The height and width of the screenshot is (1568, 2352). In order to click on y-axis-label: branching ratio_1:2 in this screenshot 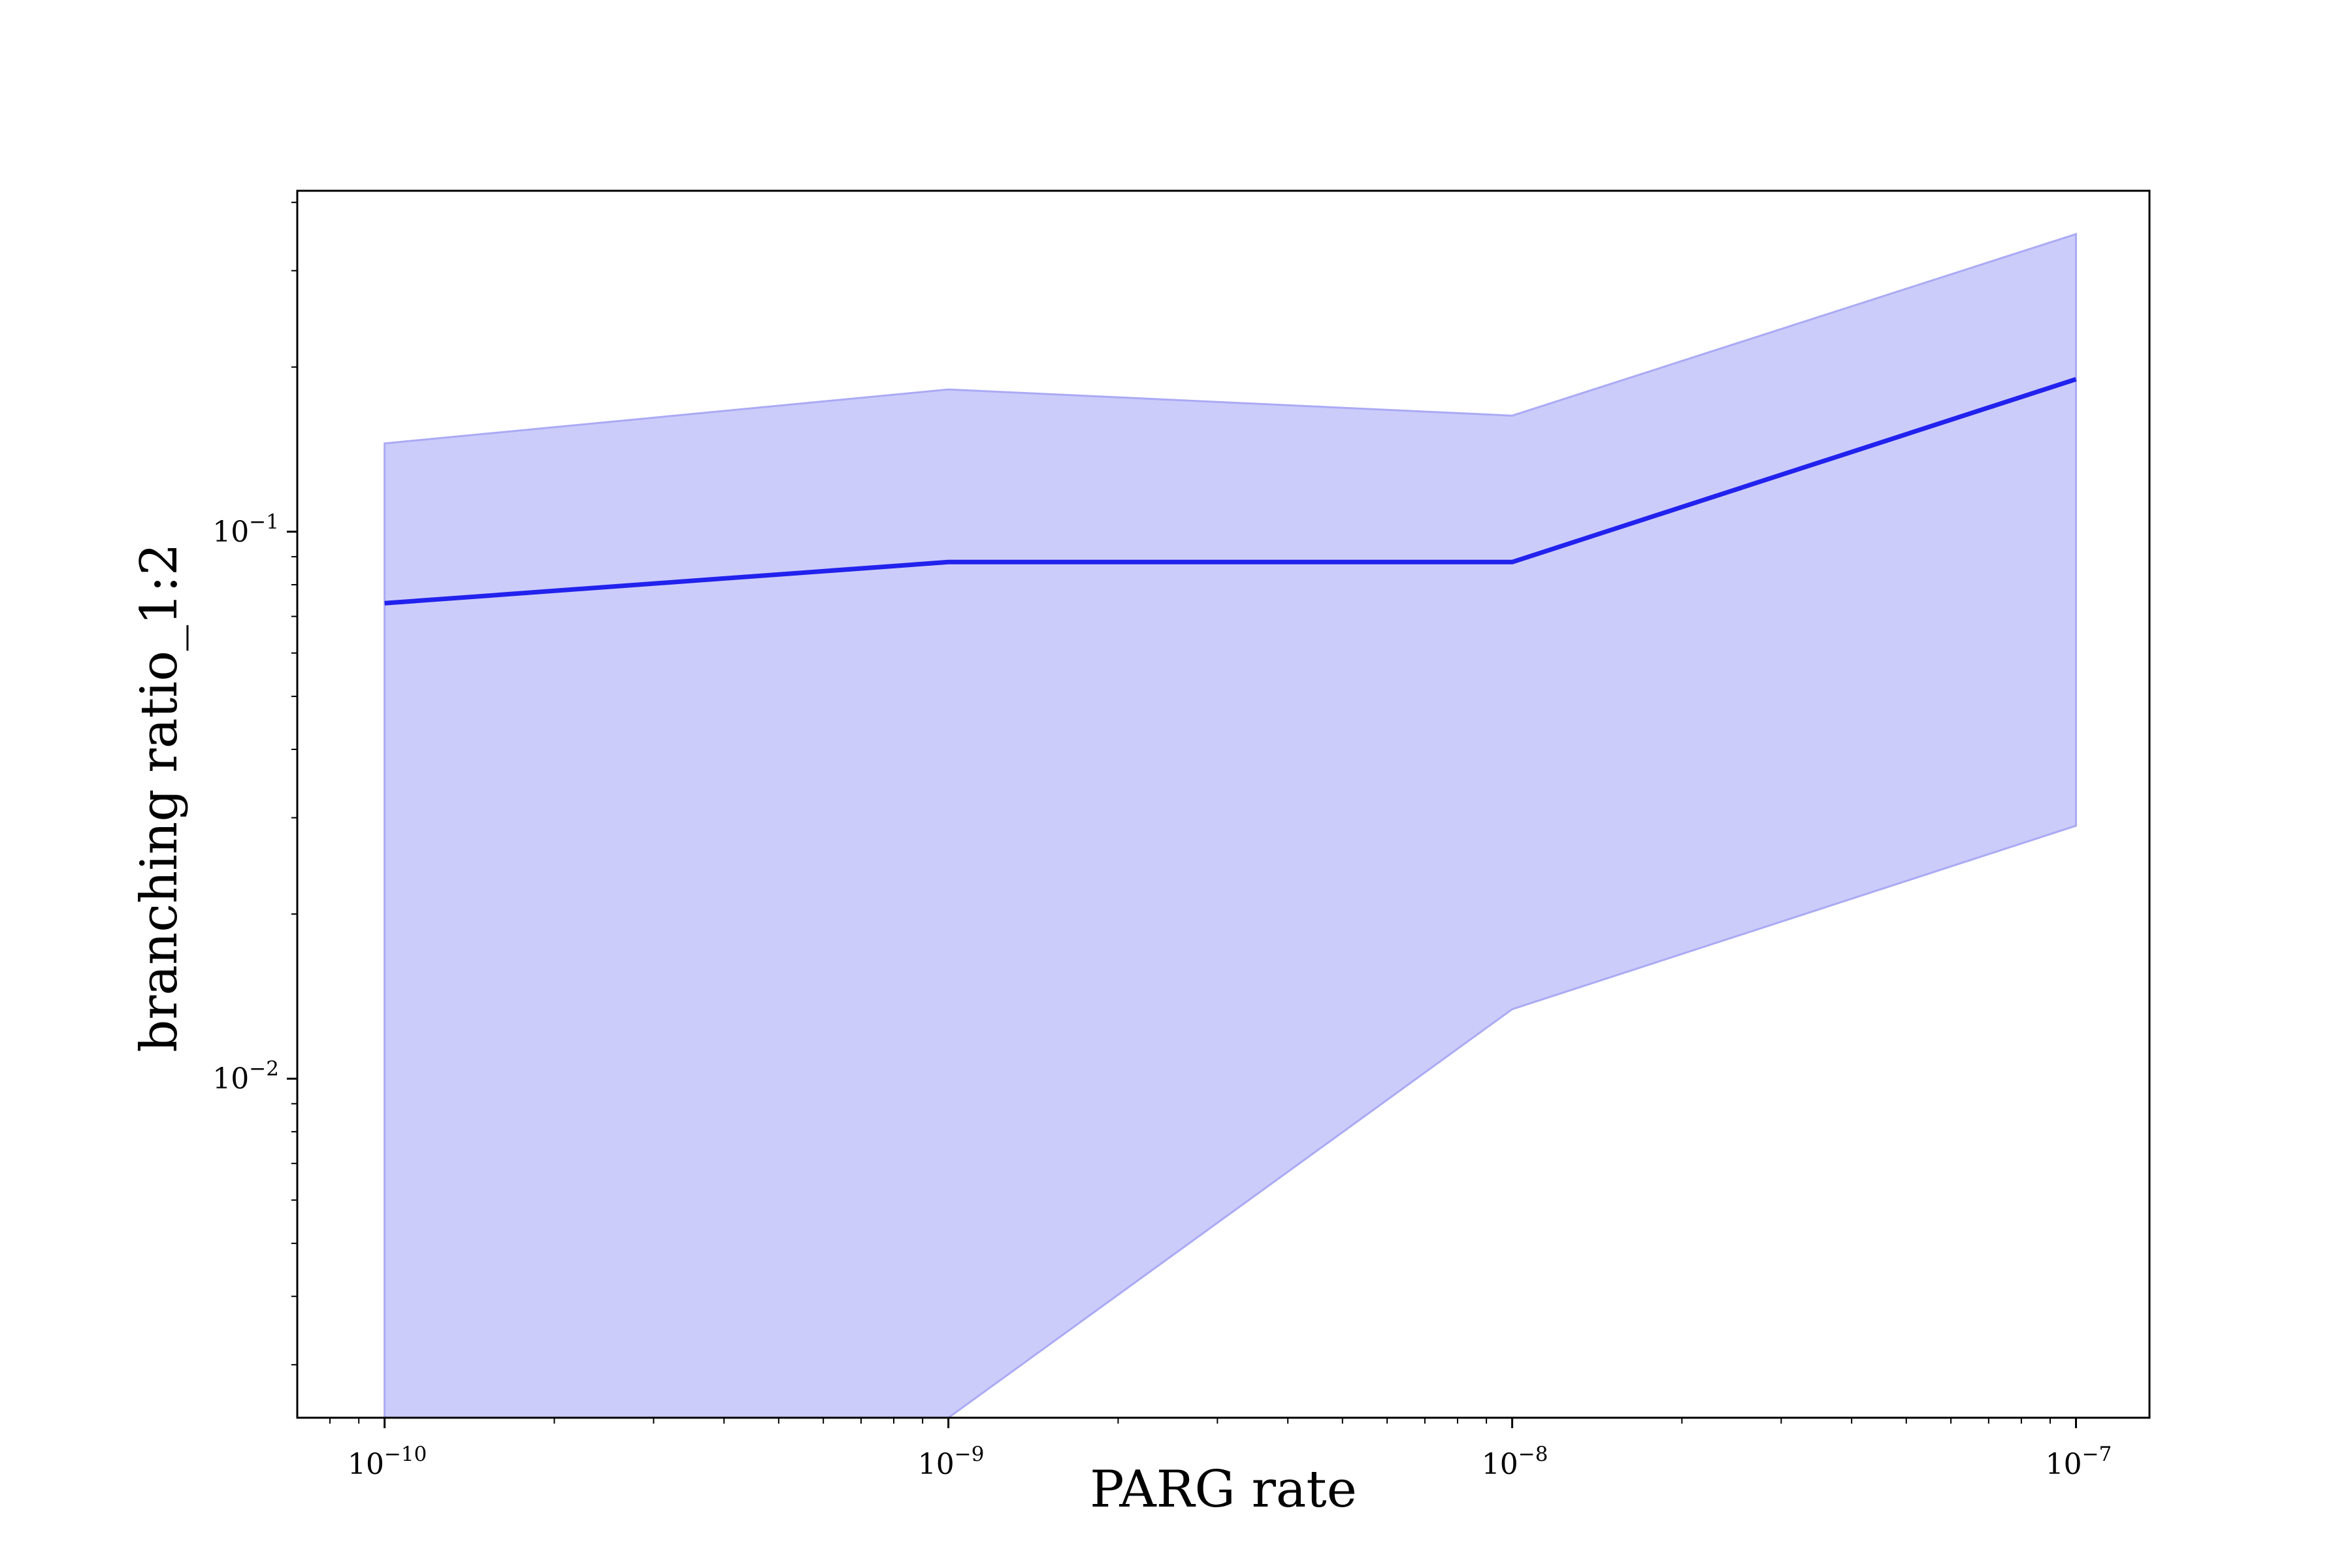, I will do `click(159, 797)`.